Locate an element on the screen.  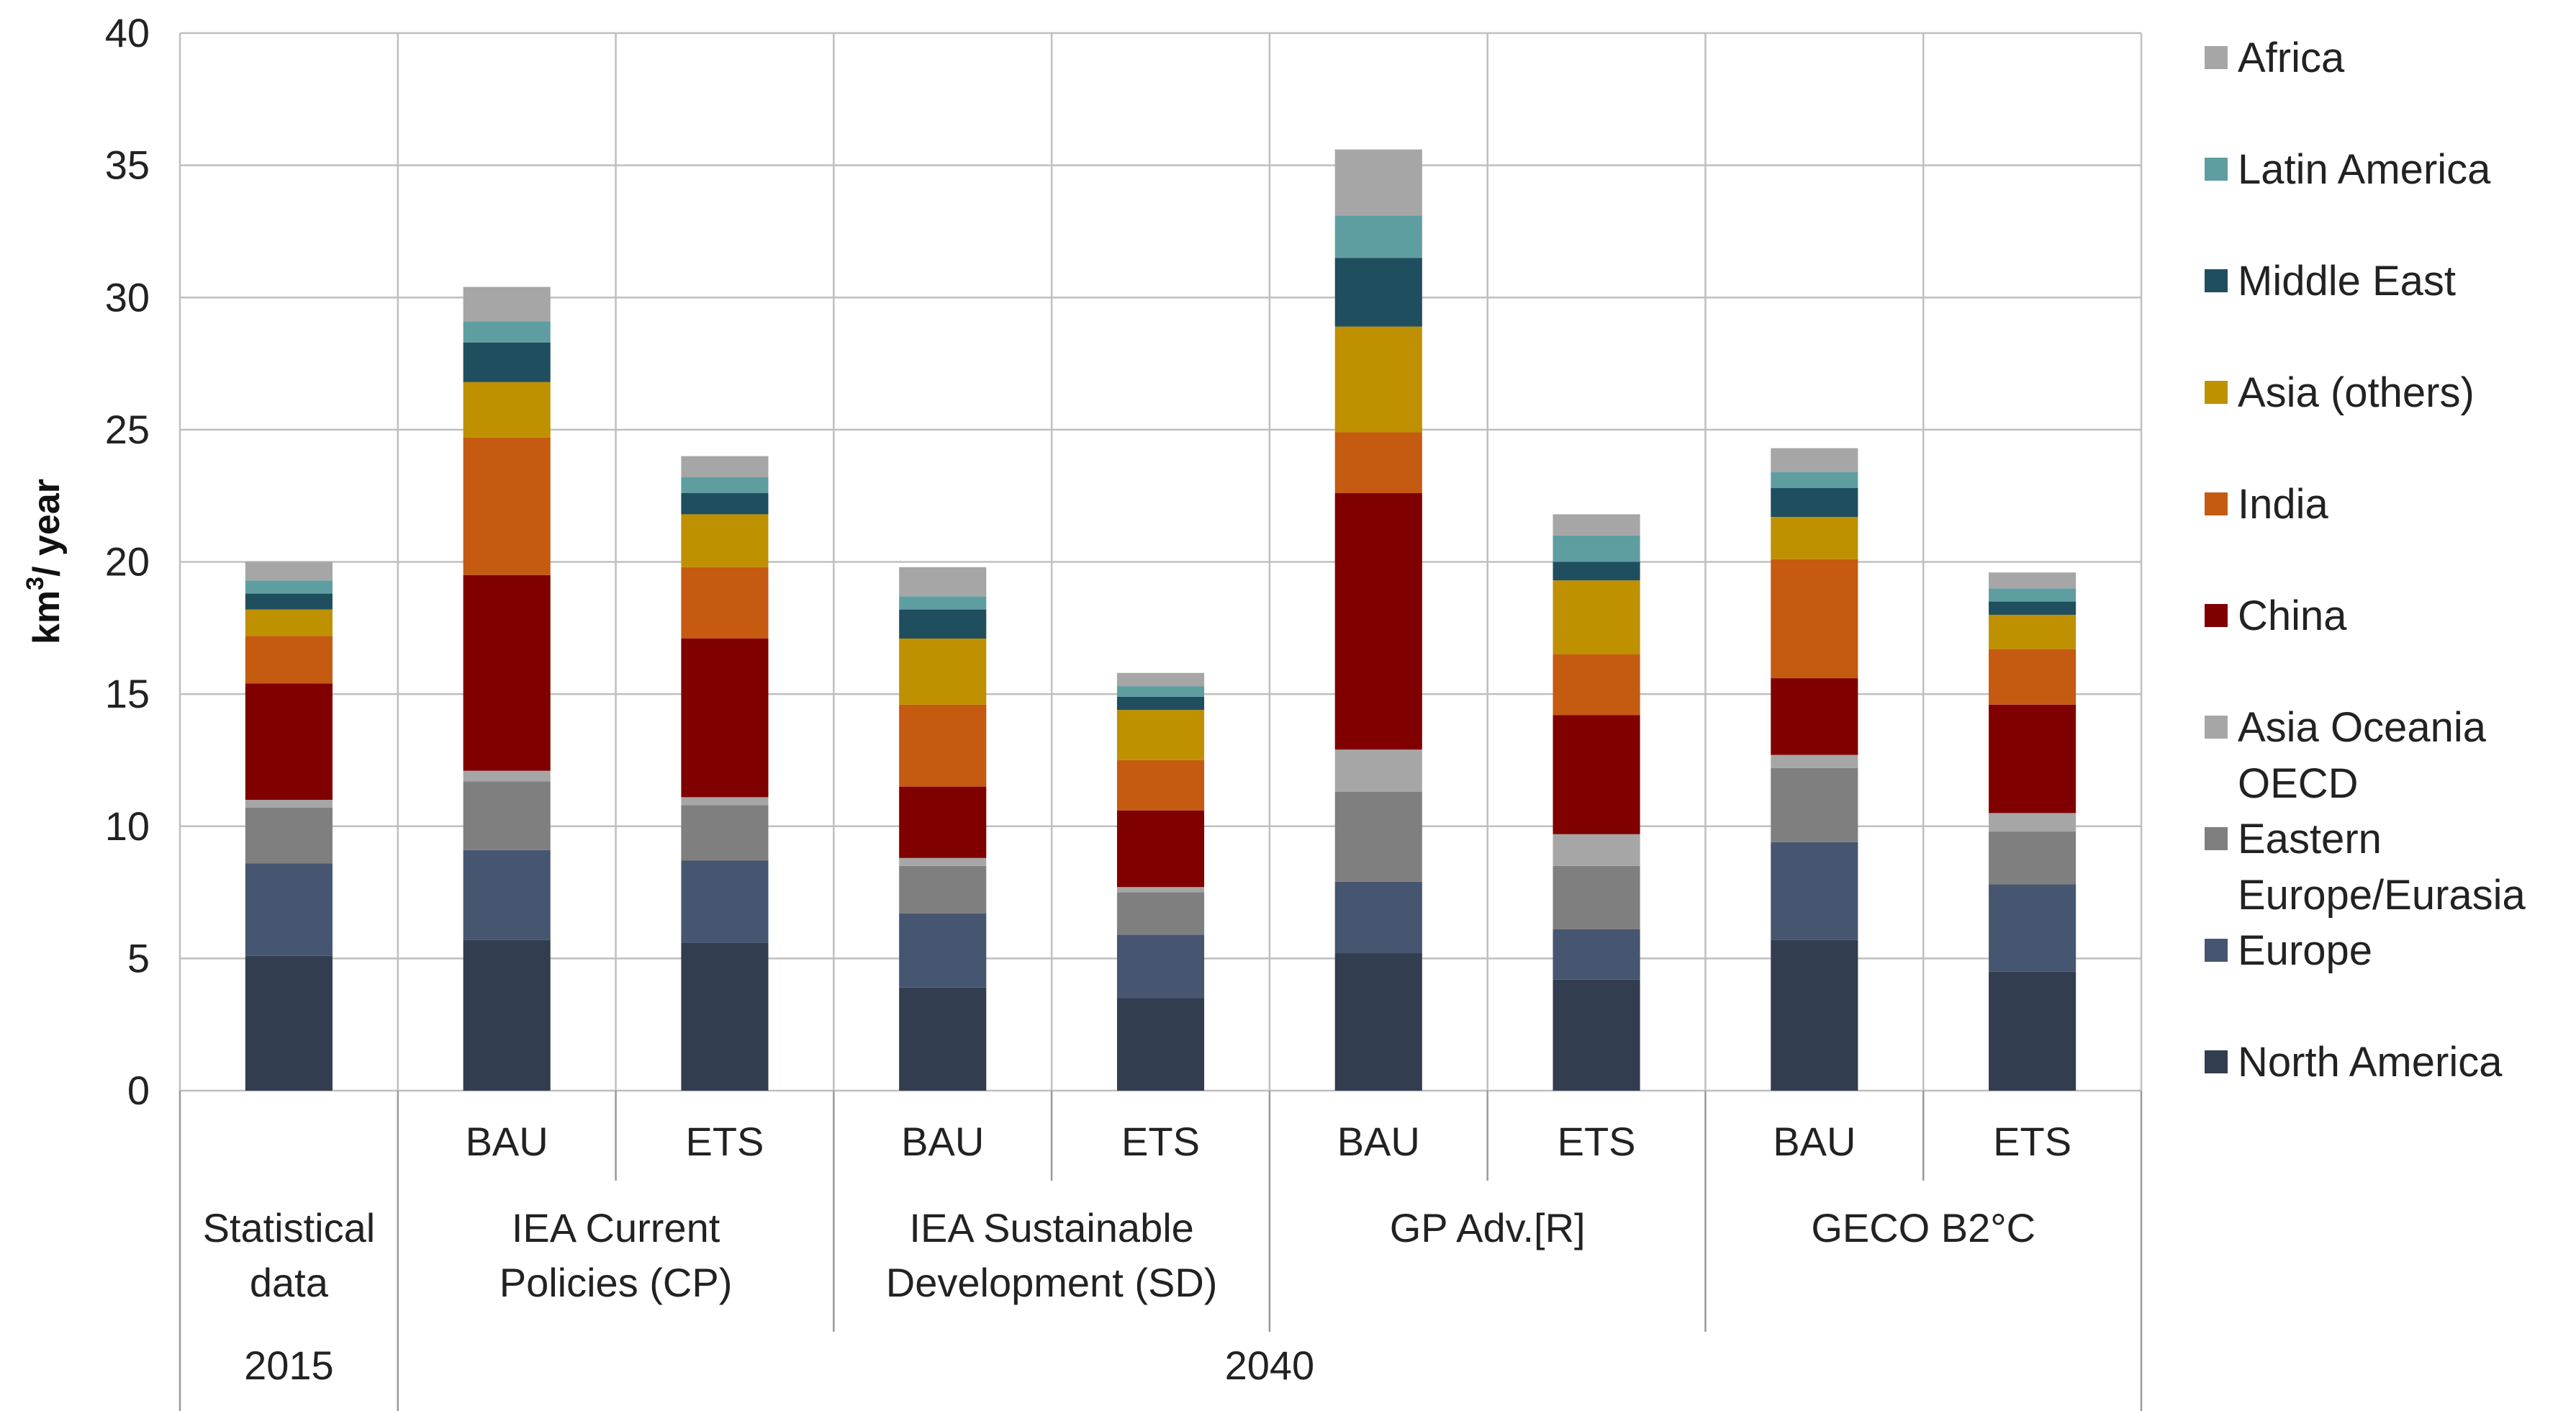
bar-segment-2-europe is located at coordinates (725, 902).